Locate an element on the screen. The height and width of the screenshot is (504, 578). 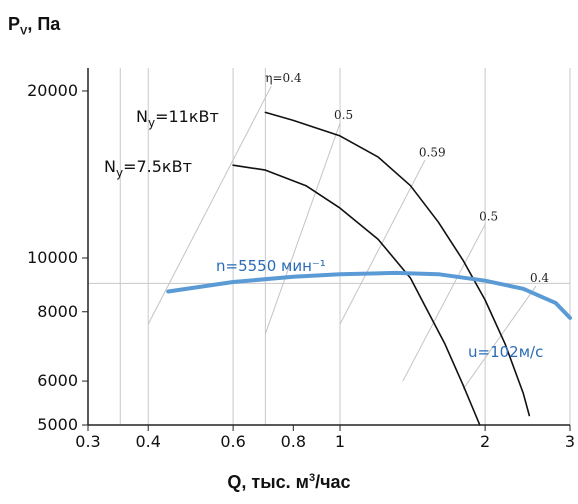
y-axis-label: PV, Па is located at coordinates (34, 26).